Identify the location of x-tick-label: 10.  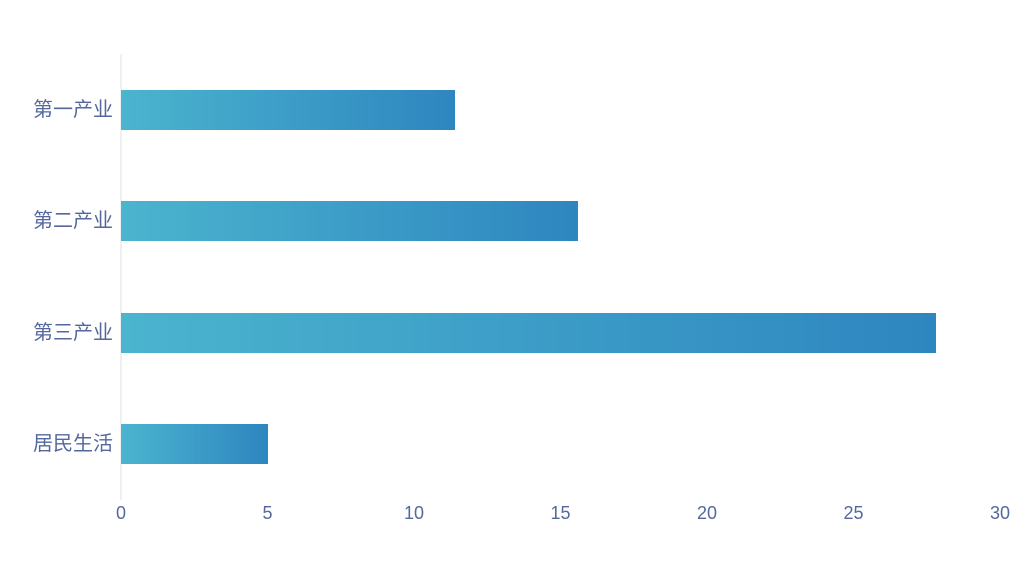
(414, 513).